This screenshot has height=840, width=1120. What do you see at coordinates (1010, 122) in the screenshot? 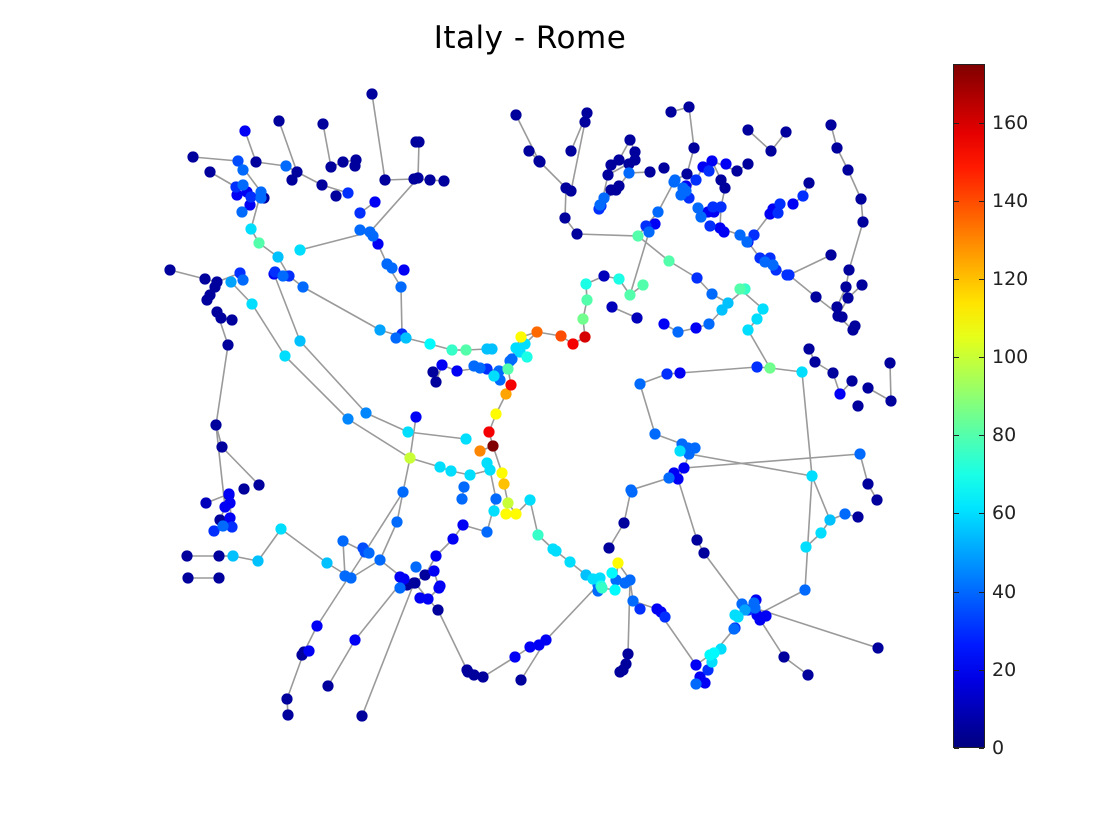
I see `colorbar-tick-label: 160` at bounding box center [1010, 122].